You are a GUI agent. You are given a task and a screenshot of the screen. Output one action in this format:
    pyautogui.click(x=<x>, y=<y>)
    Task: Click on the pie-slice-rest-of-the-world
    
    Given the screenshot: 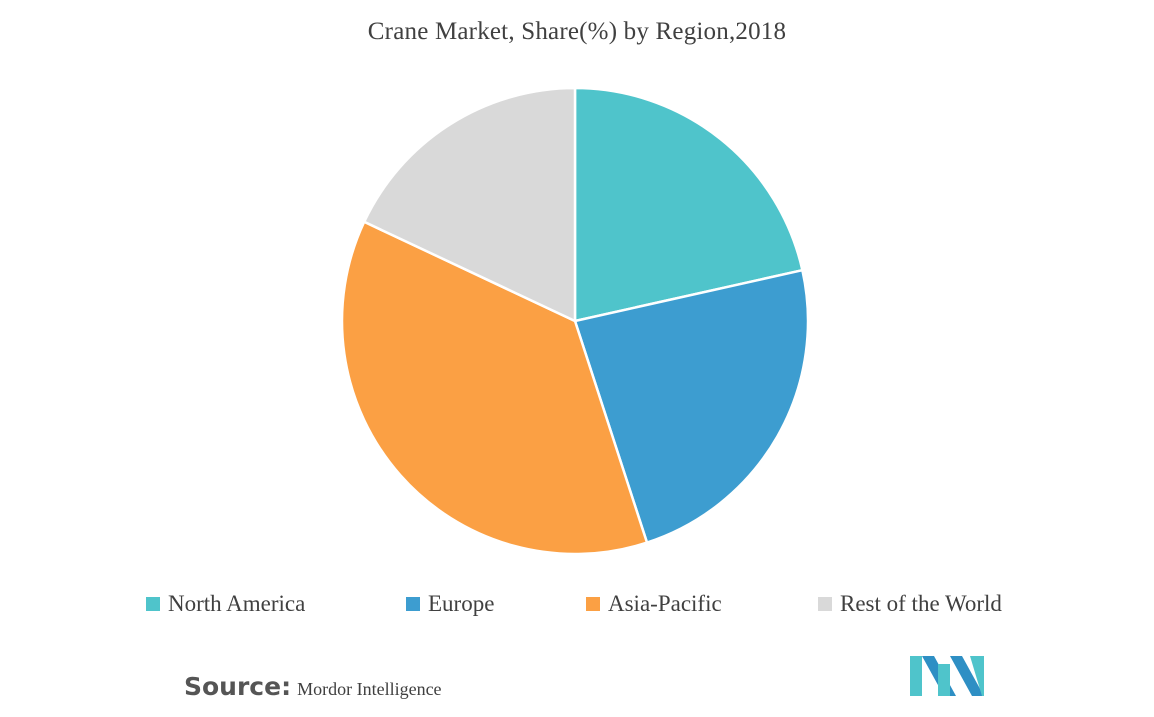 What is the action you would take?
    pyautogui.click(x=469, y=204)
    